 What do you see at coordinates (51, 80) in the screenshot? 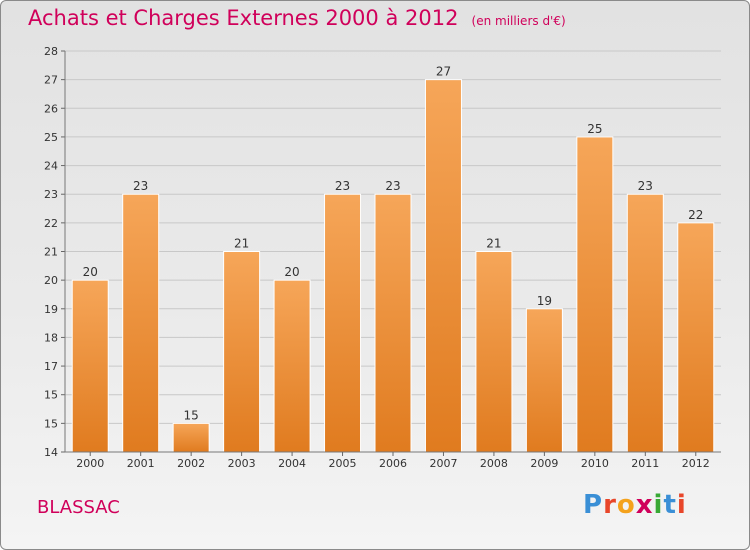
I see `y-tick-label: 27` at bounding box center [51, 80].